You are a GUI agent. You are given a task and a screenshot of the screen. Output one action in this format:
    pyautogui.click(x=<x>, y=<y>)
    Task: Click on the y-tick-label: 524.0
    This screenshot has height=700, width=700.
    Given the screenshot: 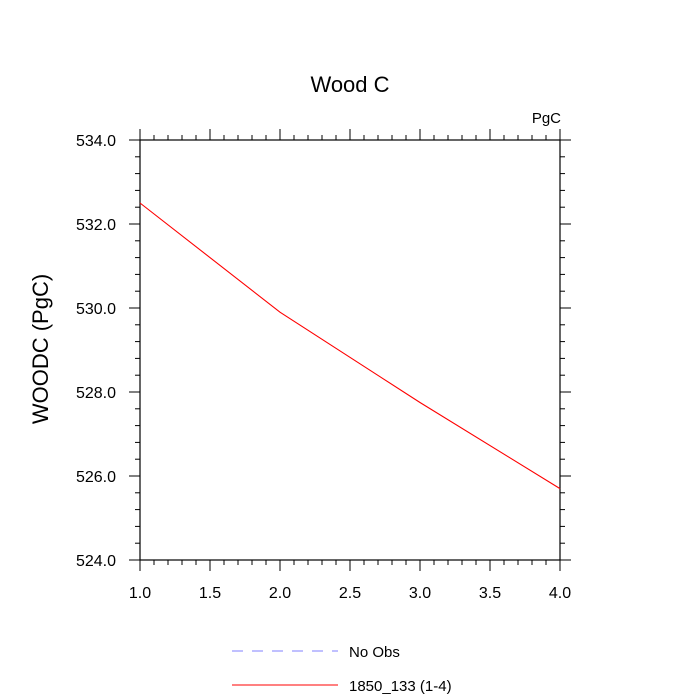 What is the action you would take?
    pyautogui.click(x=96, y=561)
    